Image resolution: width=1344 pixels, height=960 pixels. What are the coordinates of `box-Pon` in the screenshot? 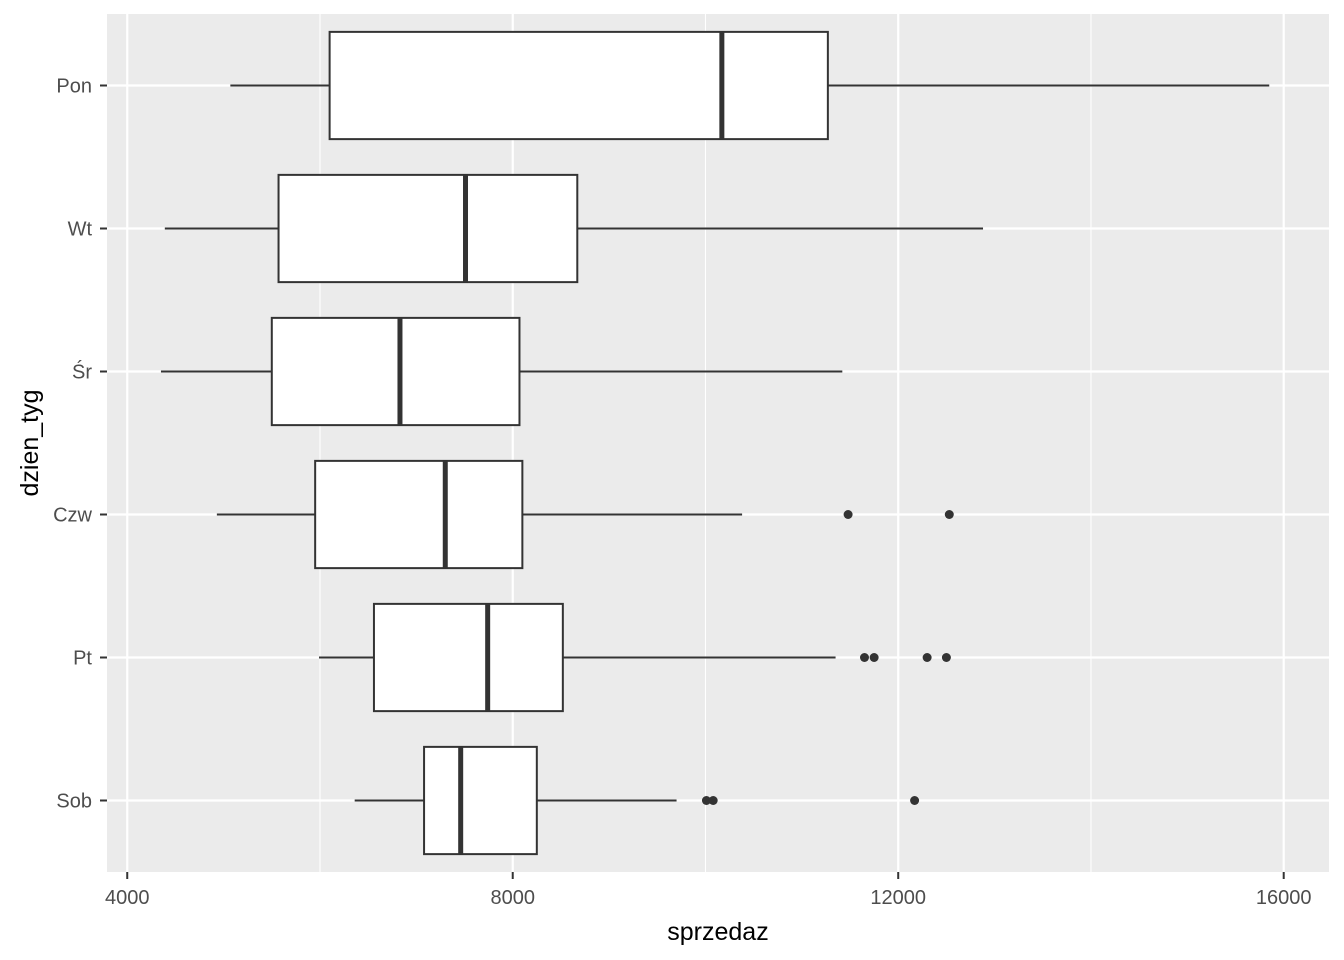 It's located at (750, 85).